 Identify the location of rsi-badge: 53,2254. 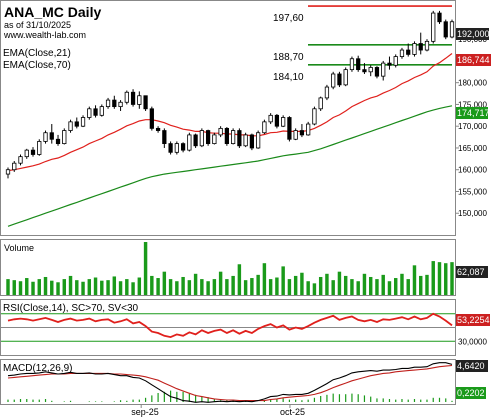
(473, 320).